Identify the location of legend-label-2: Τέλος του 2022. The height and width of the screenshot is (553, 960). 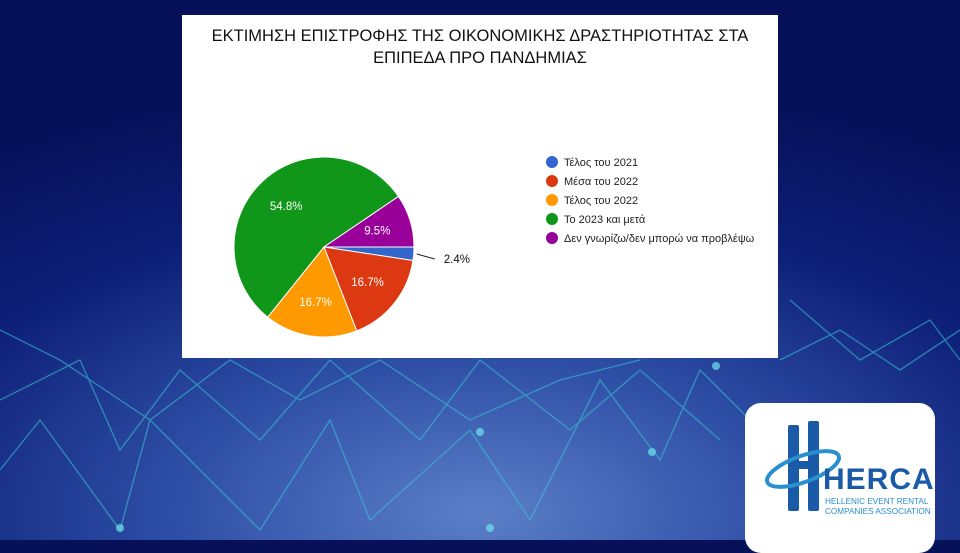
(601, 201).